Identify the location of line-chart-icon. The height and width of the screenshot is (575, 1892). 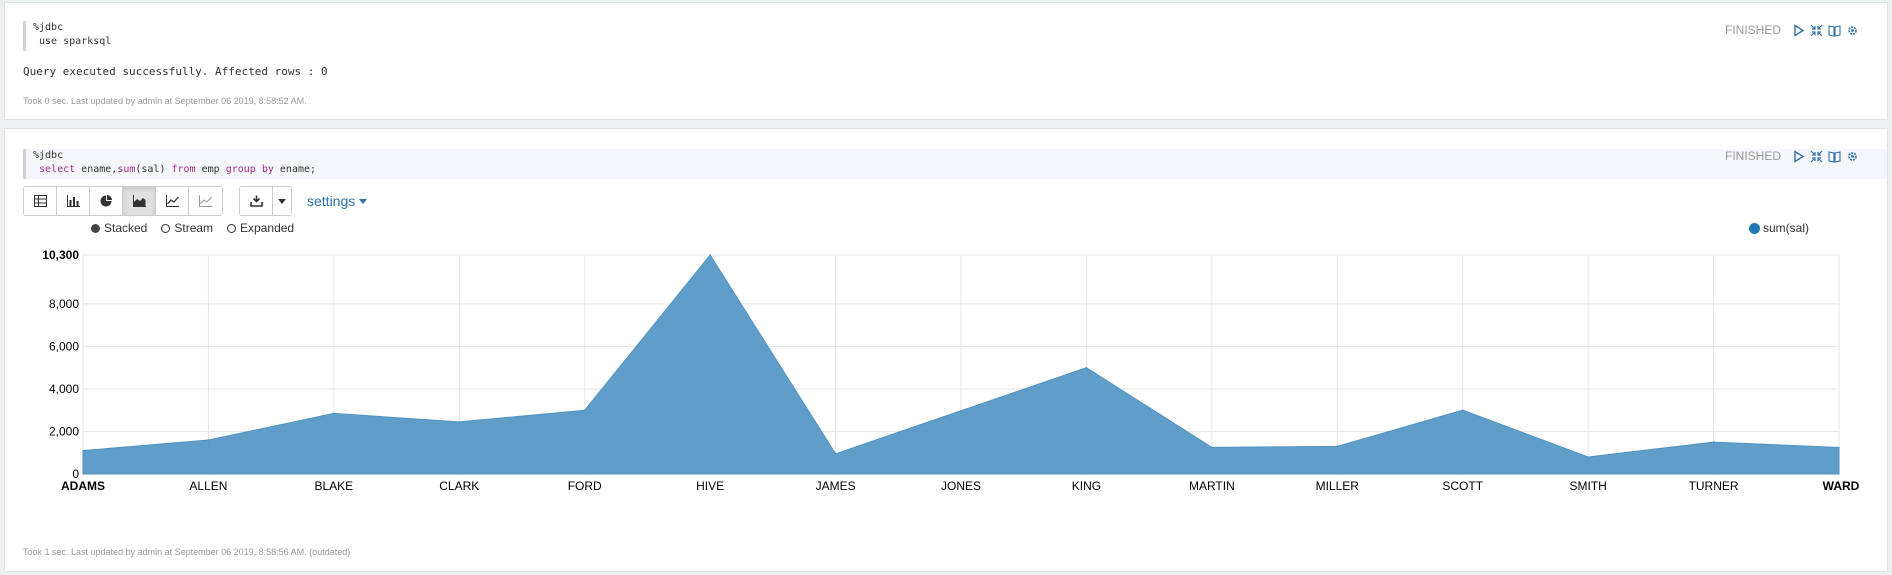
(172, 201).